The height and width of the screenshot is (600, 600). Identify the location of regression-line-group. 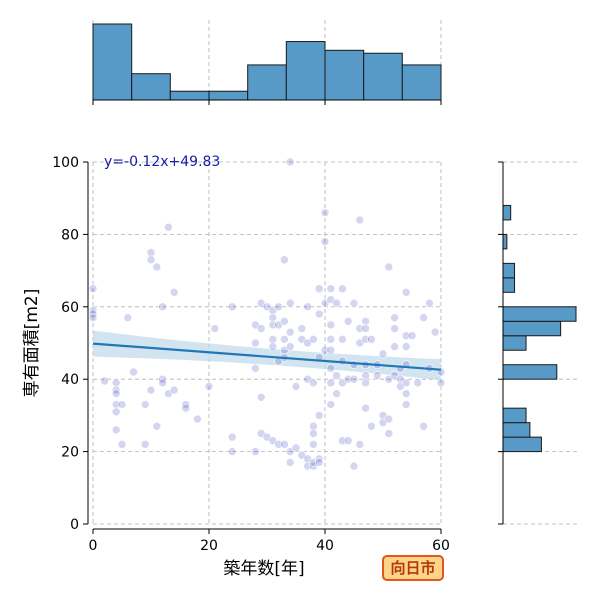
(267, 356).